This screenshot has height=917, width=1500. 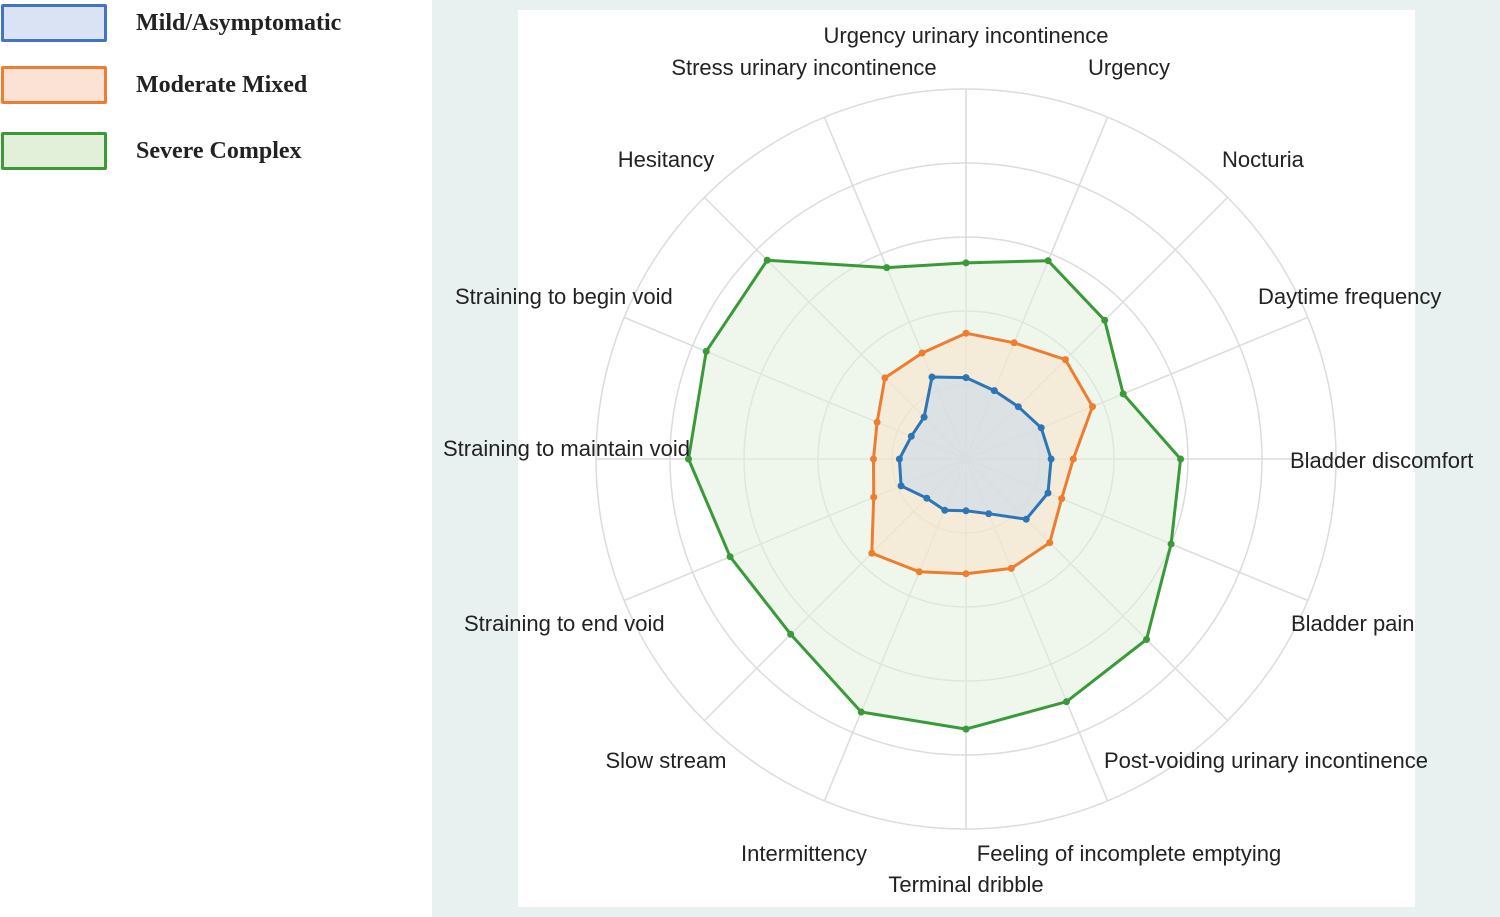 What do you see at coordinates (239, 23) in the screenshot?
I see `legend-label: Mild/Asymptomatic` at bounding box center [239, 23].